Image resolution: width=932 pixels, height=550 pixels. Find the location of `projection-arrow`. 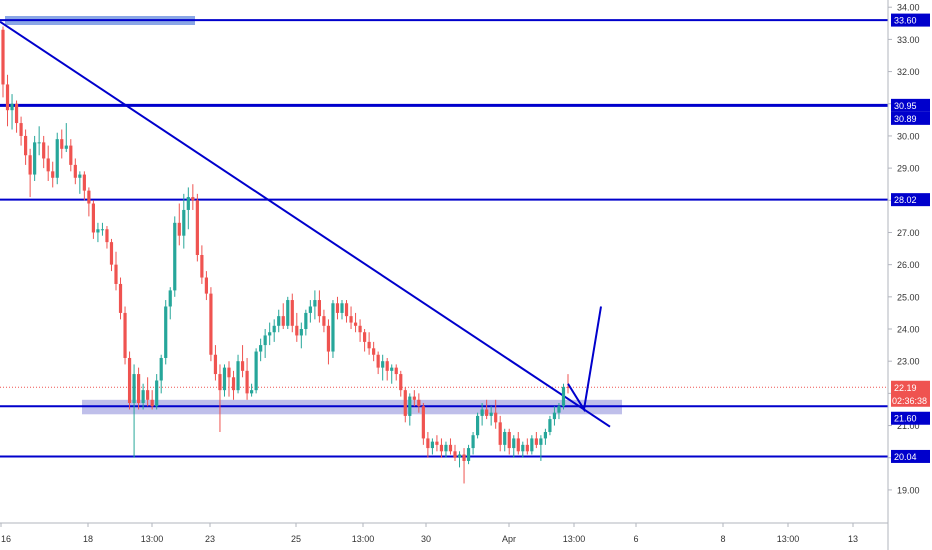

projection-arrow is located at coordinates (584, 359).